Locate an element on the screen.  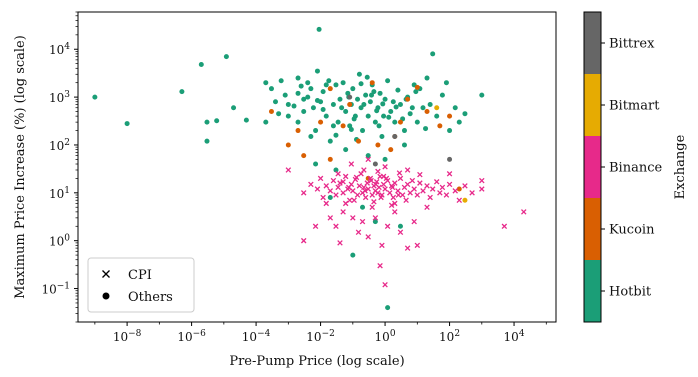
colorbar-frame is located at coordinates (592, 167).